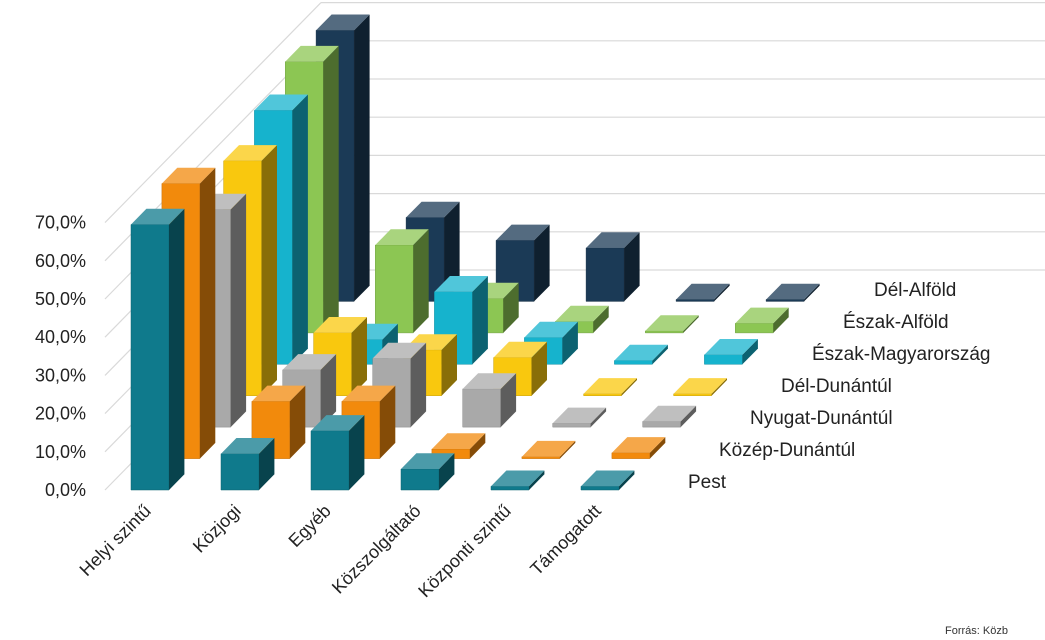 The width and height of the screenshot is (1045, 640). What do you see at coordinates (217, 529) in the screenshot?
I see `x-tick-label: Közjogi` at bounding box center [217, 529].